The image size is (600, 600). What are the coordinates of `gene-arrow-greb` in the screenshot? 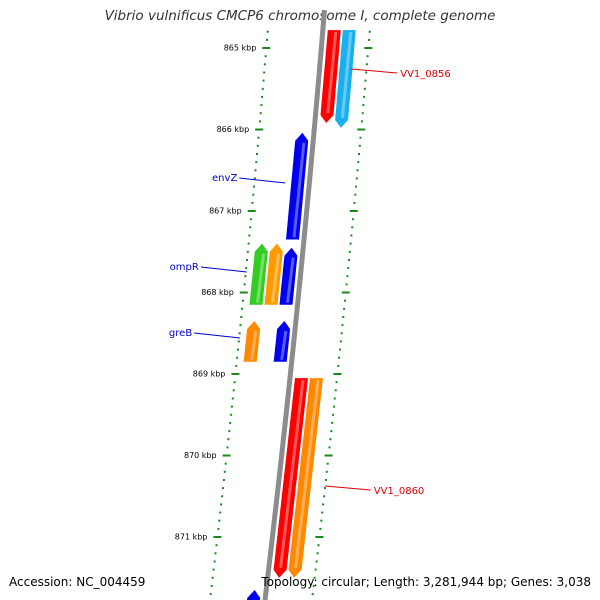 It's located at (252, 341).